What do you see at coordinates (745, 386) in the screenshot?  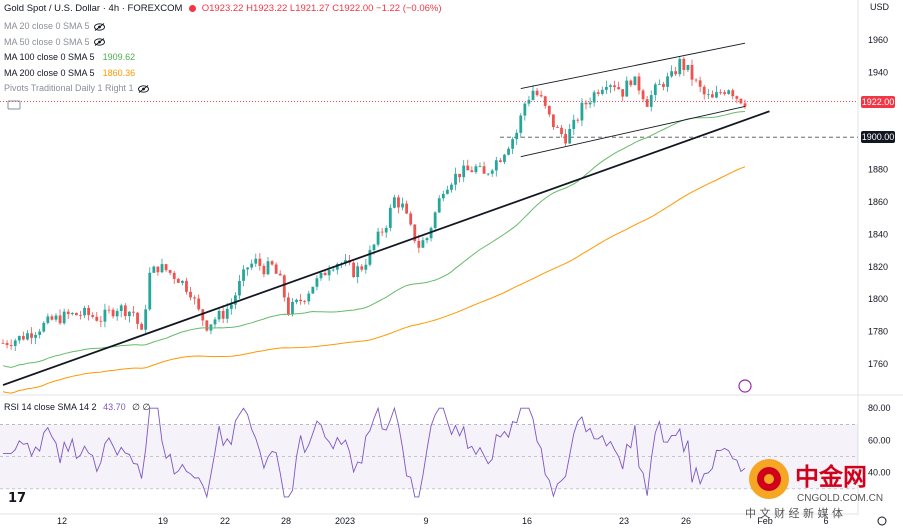 I see `lightning-event-icon` at bounding box center [745, 386].